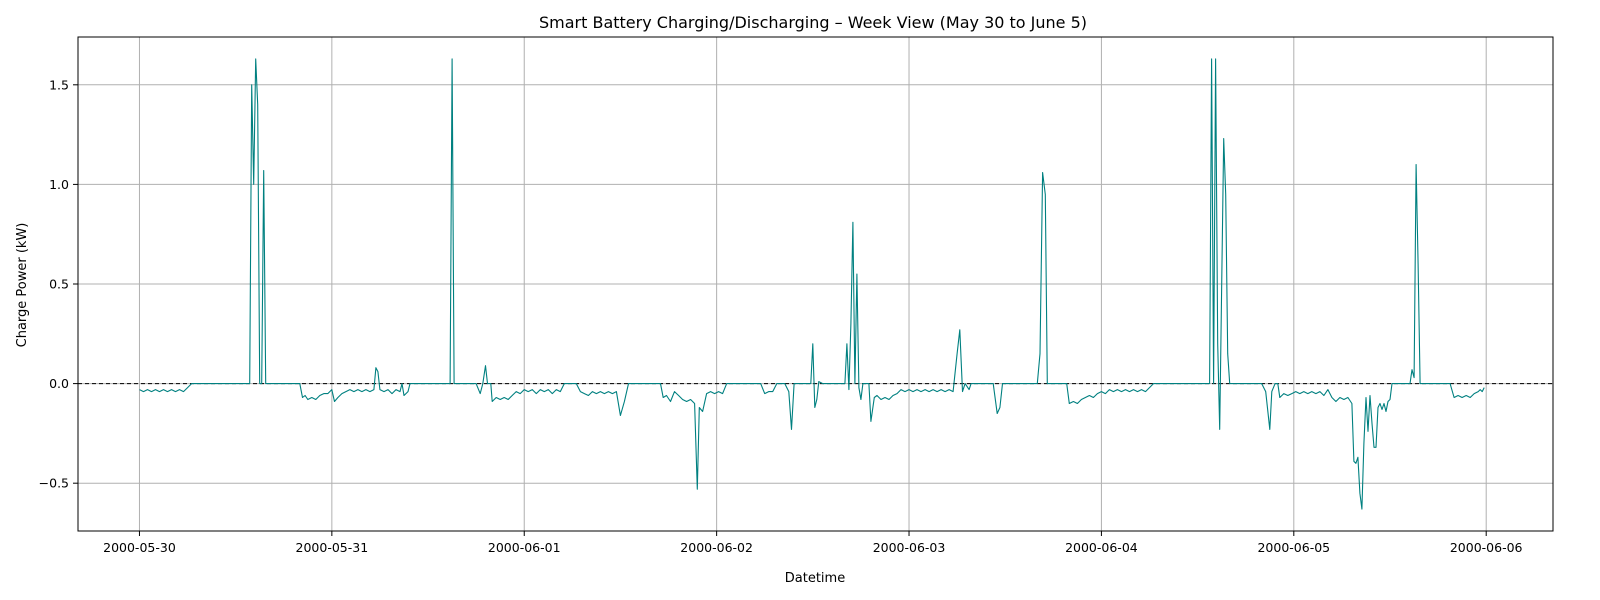  What do you see at coordinates (1486, 547) in the screenshot?
I see `x-tick-label: 2000-06-06` at bounding box center [1486, 547].